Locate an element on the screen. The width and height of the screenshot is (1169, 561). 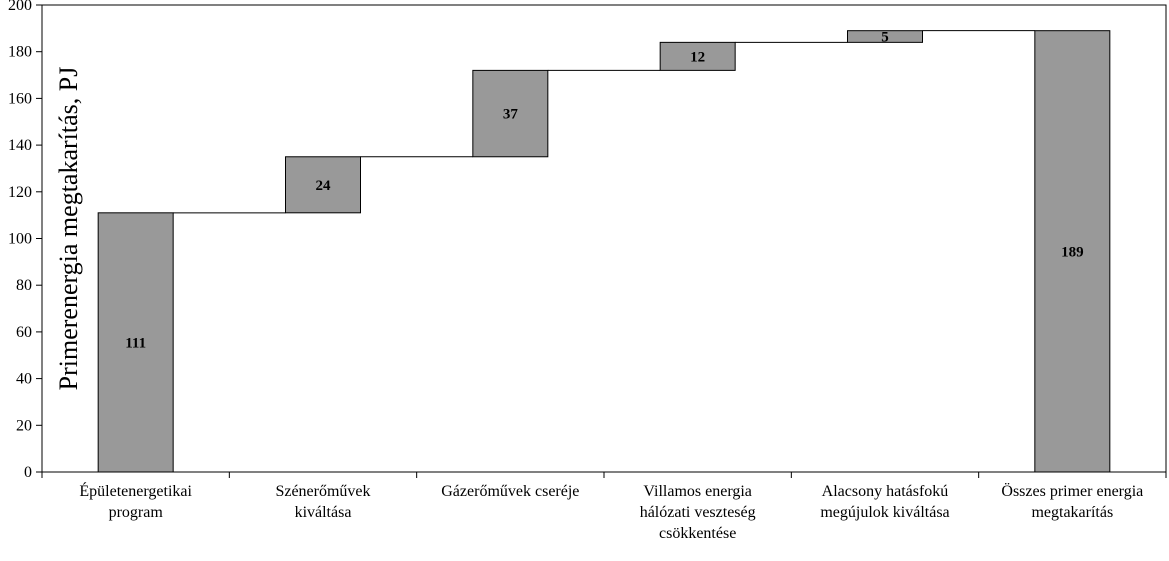
data-label: 37 is located at coordinates (511, 115).